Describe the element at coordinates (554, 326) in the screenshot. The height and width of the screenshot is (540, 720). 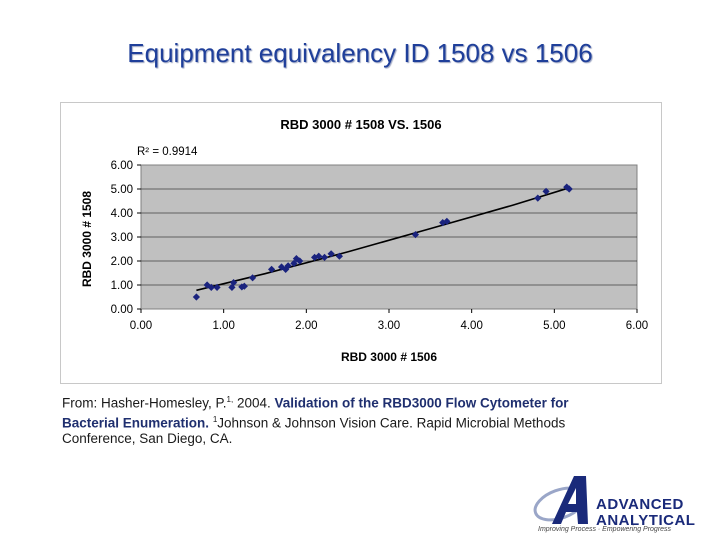
I see `x-tick-label: 5.00` at that location.